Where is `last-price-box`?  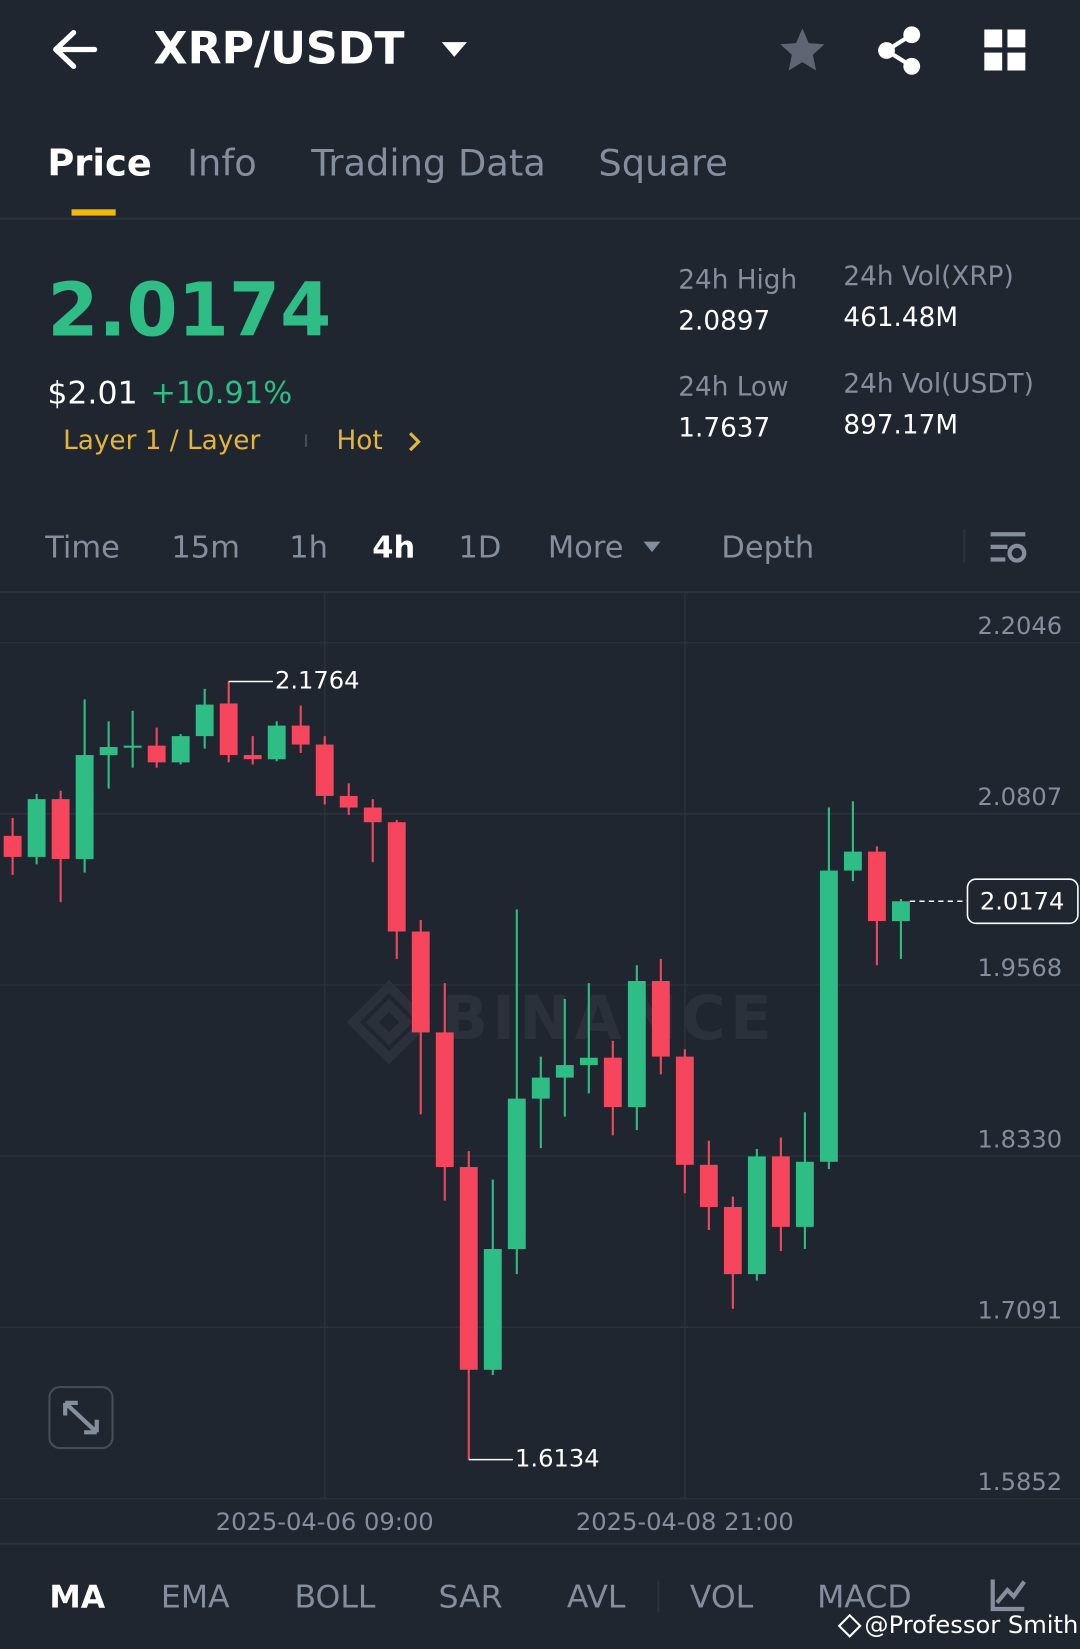
last-price-box is located at coordinates (1022, 901).